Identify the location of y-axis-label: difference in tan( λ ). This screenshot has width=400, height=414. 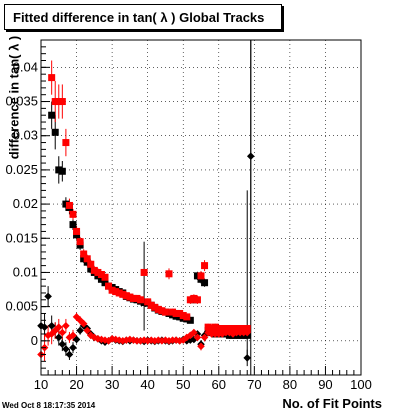
(14, 98).